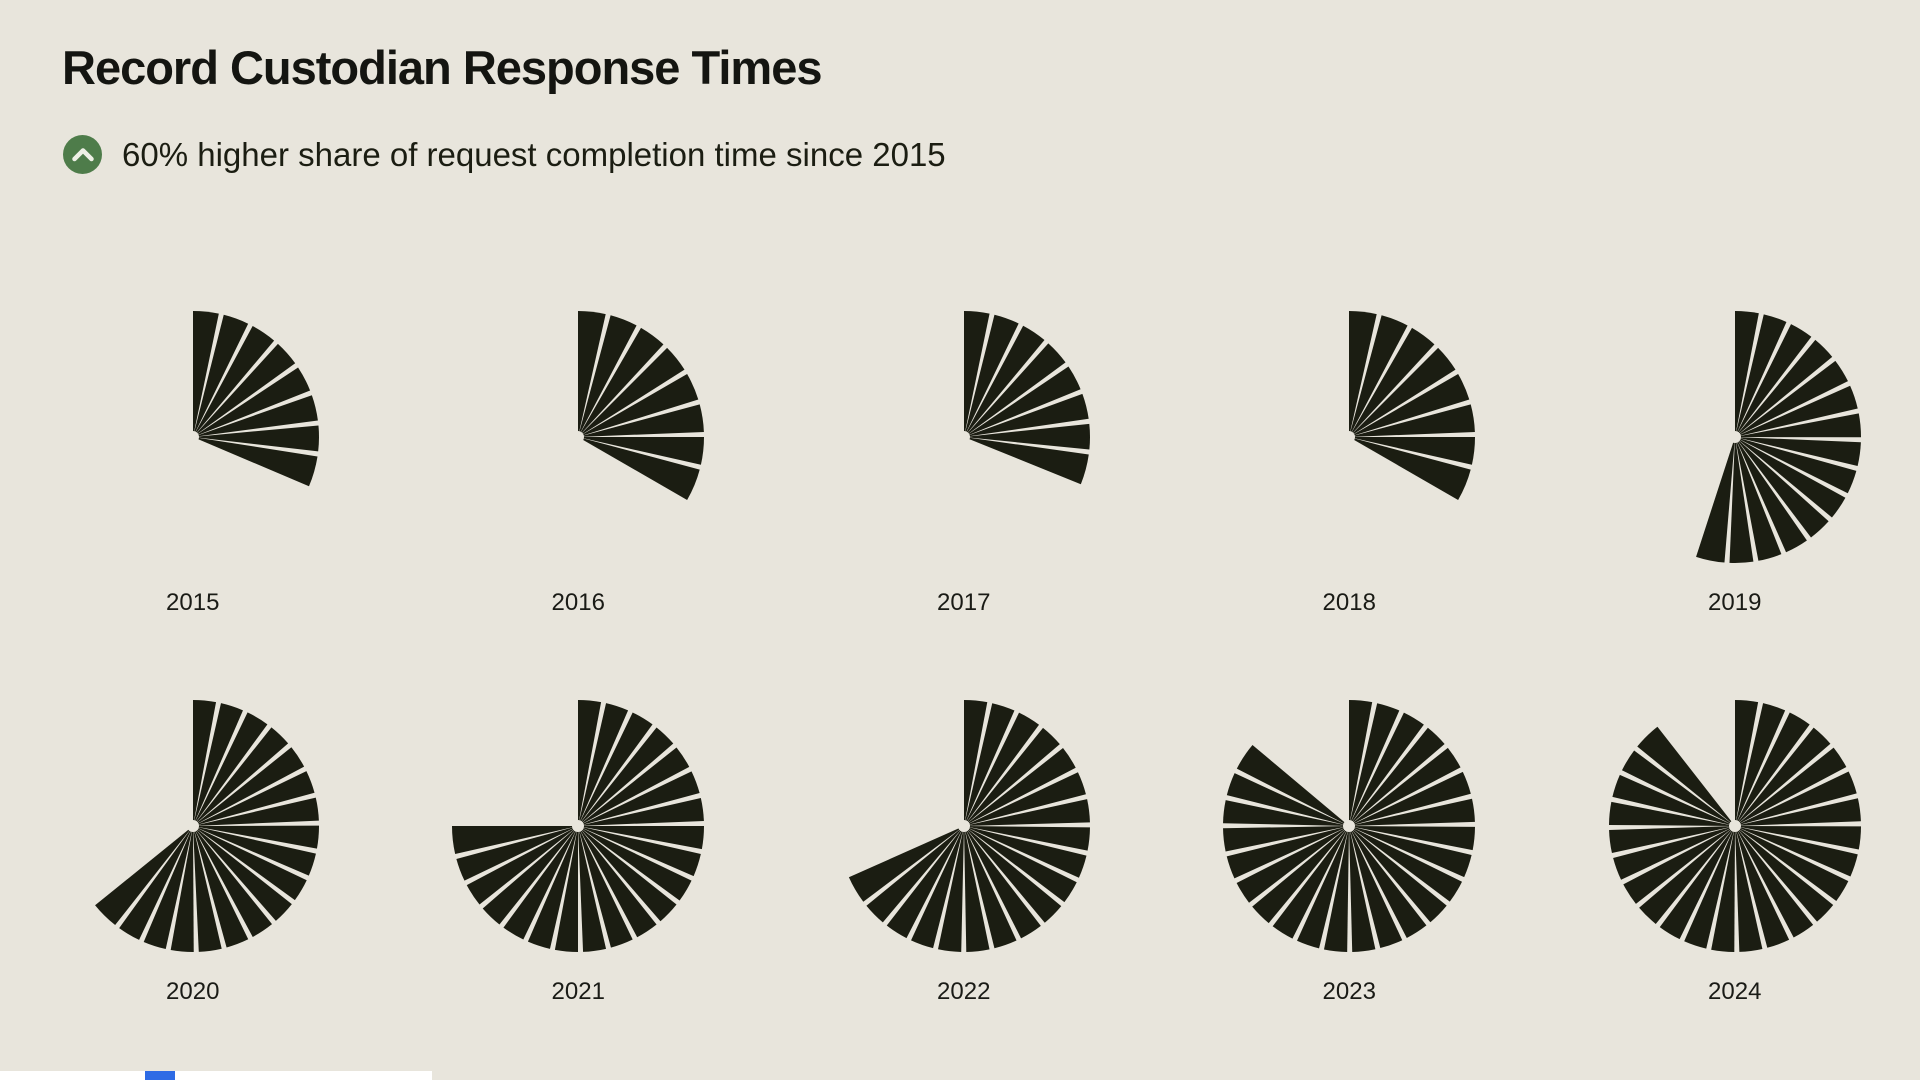 The height and width of the screenshot is (1080, 1920). I want to click on year-label: 2016, so click(578, 602).